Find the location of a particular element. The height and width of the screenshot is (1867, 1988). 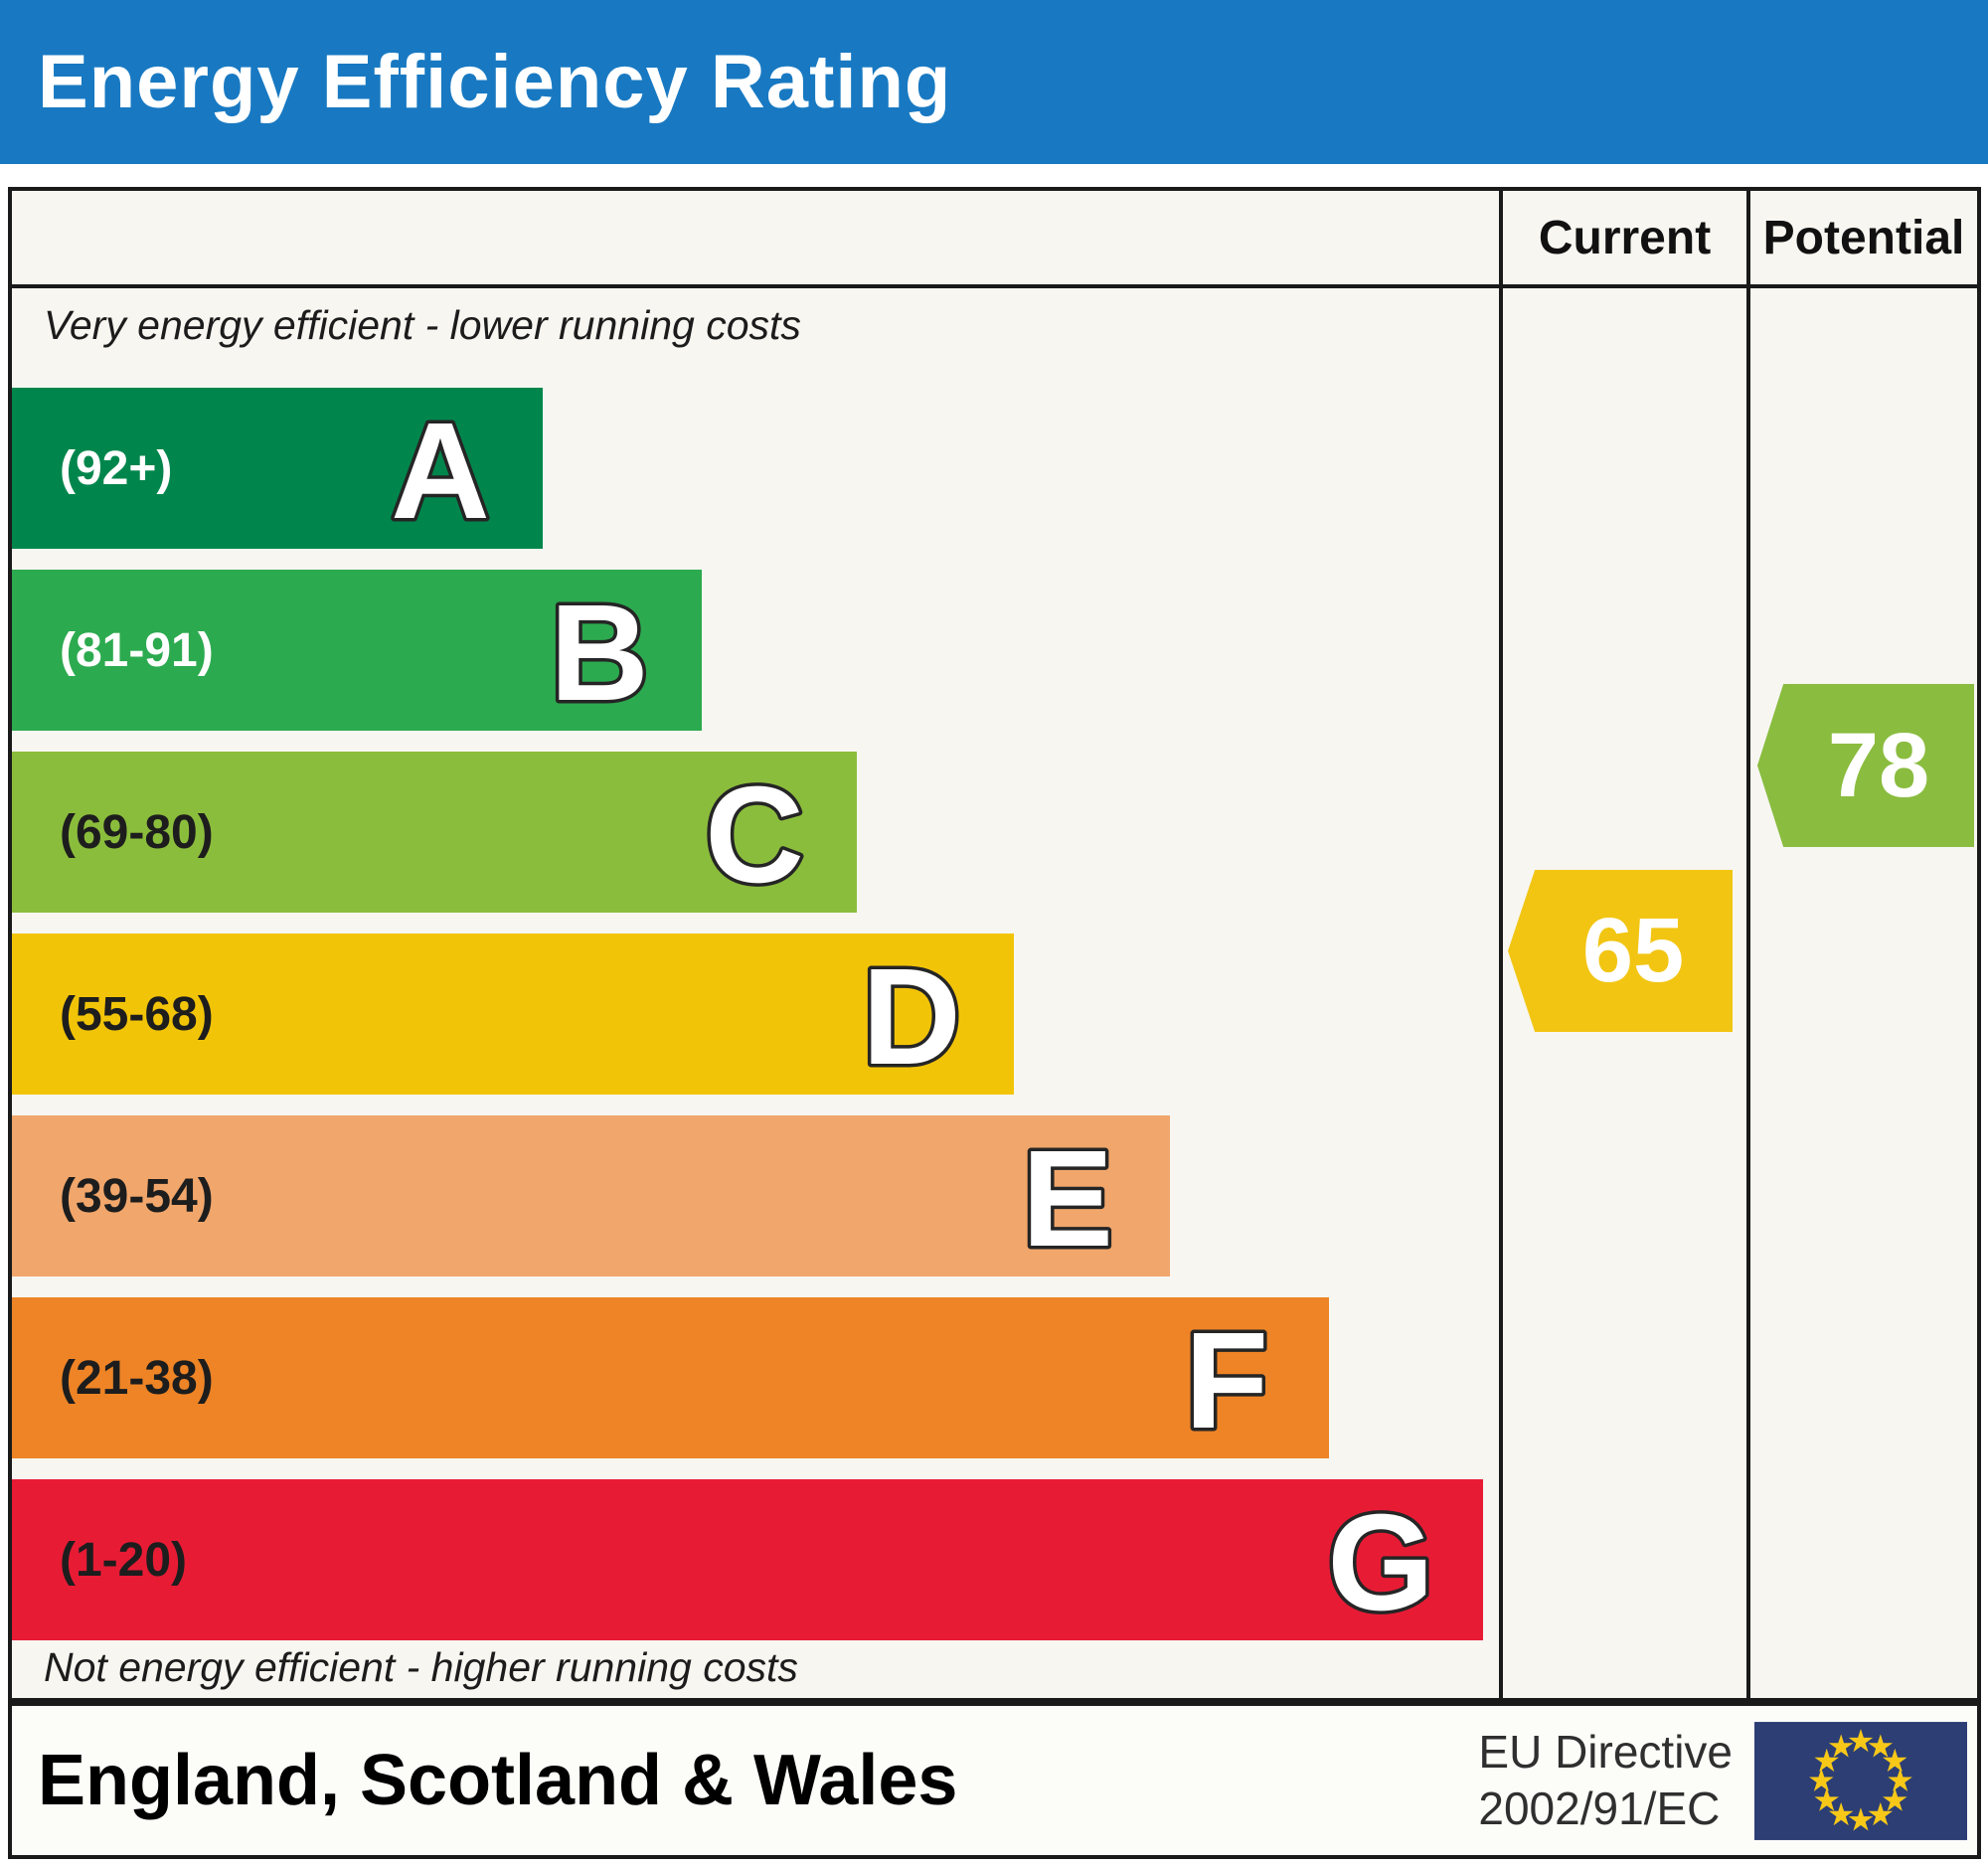

svg-text: A is located at coordinates (440, 471).